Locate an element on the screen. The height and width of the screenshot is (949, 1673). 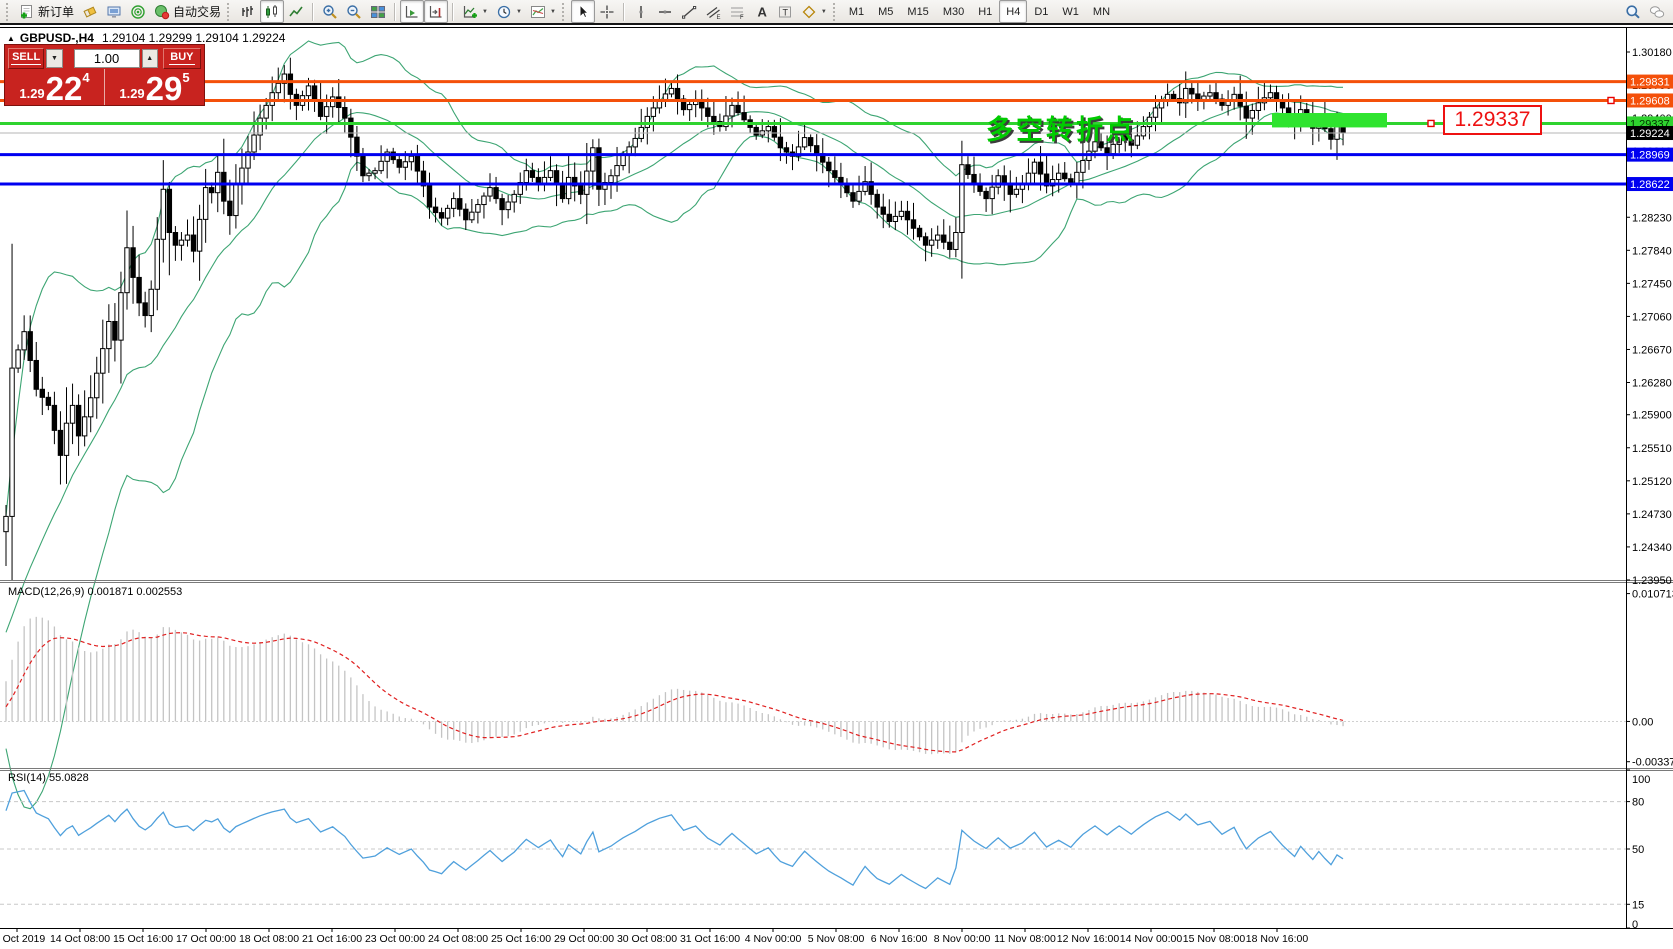
volume-decrease-button: ▼ is located at coordinates (54, 58).